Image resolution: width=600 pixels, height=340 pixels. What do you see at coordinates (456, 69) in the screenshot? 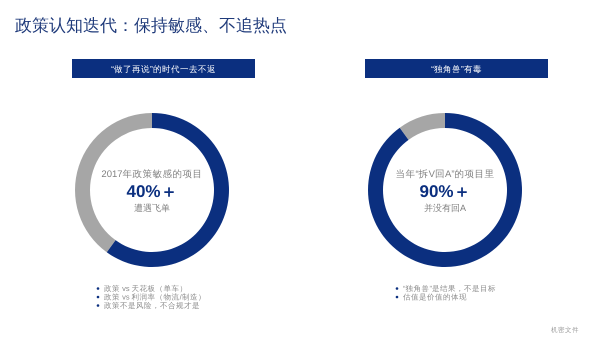
I see `chart-subtitle: “独角兽”有毒` at bounding box center [456, 69].